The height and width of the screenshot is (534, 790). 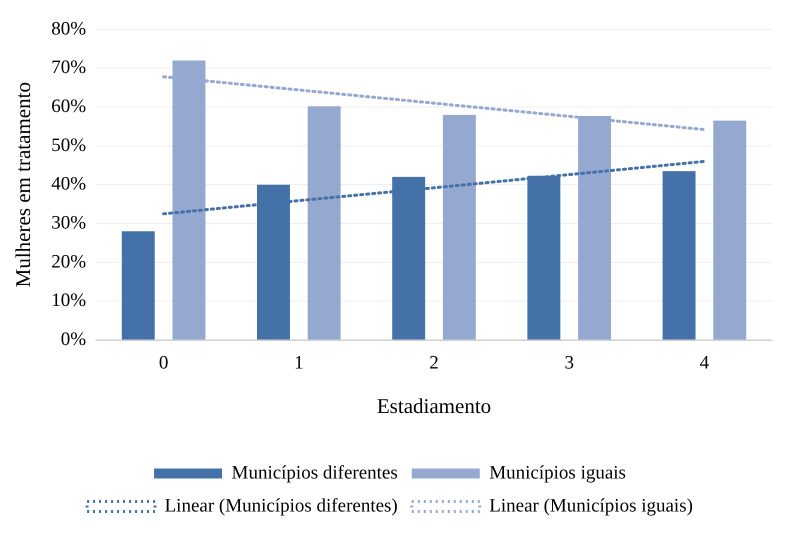 I want to click on y-tick-label: 70%, so click(x=68, y=67).